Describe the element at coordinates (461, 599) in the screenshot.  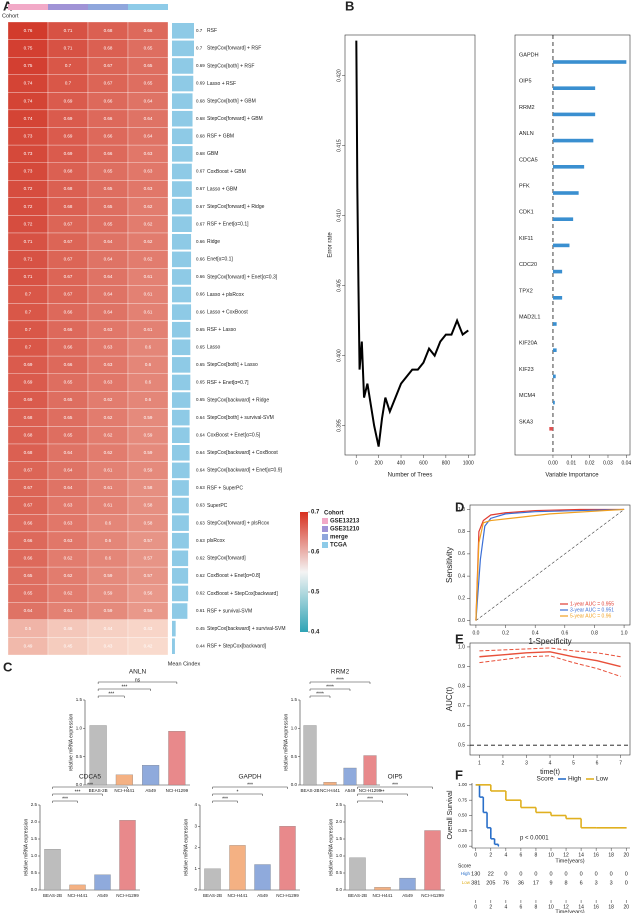
I see `y-tick-label: 0.2` at that location.